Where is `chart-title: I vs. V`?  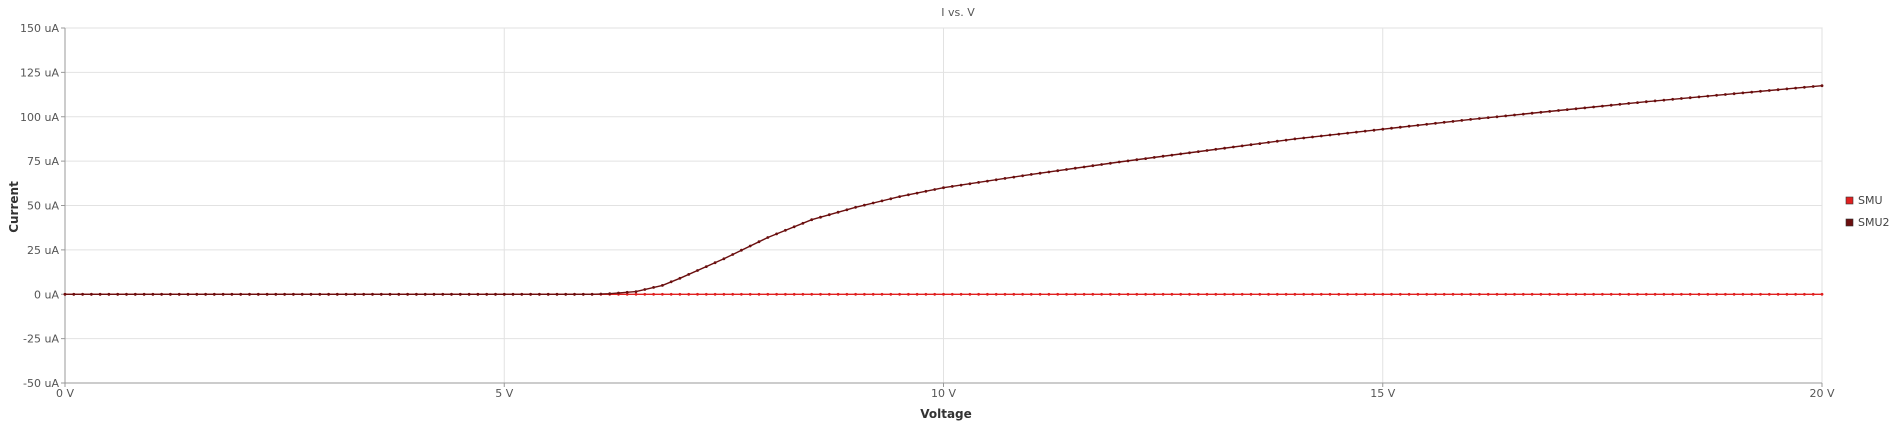 chart-title: I vs. V is located at coordinates (958, 12).